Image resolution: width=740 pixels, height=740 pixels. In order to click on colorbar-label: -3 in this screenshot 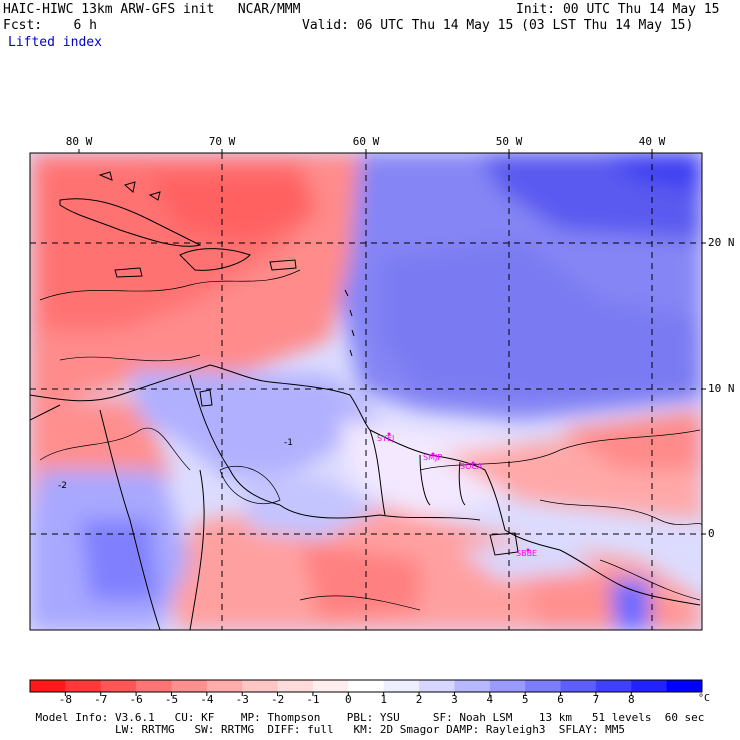, I will do `click(242, 699)`.